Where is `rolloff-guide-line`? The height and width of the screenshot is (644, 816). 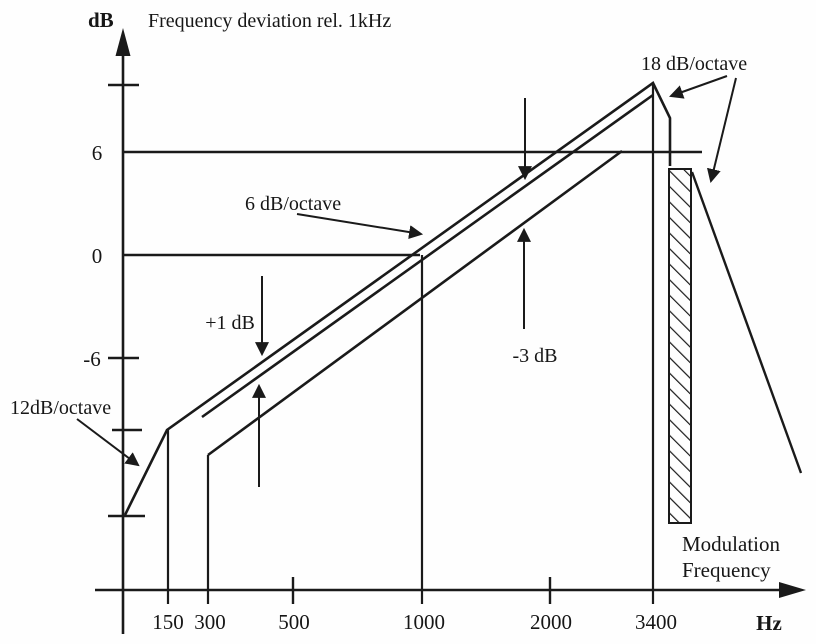 rolloff-guide-line is located at coordinates (746, 322).